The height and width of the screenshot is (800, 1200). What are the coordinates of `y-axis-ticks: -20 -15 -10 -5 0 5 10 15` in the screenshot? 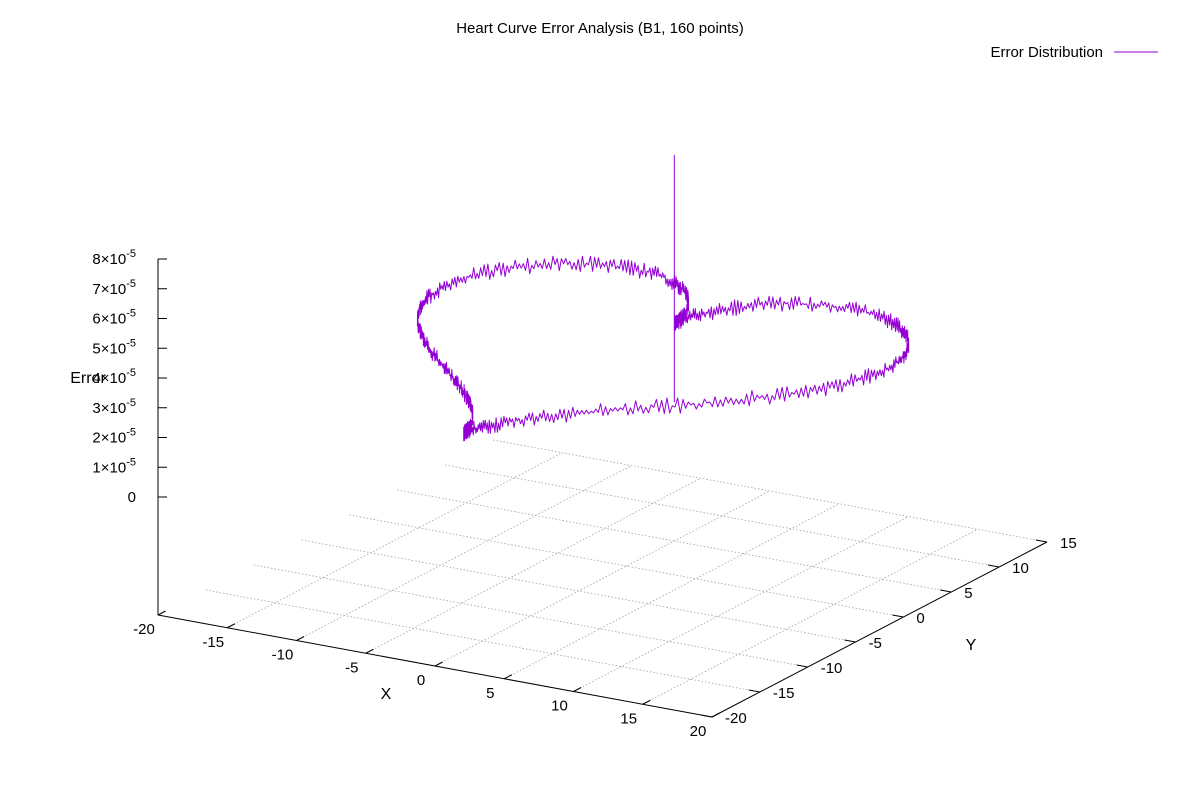 It's located at (888, 631).